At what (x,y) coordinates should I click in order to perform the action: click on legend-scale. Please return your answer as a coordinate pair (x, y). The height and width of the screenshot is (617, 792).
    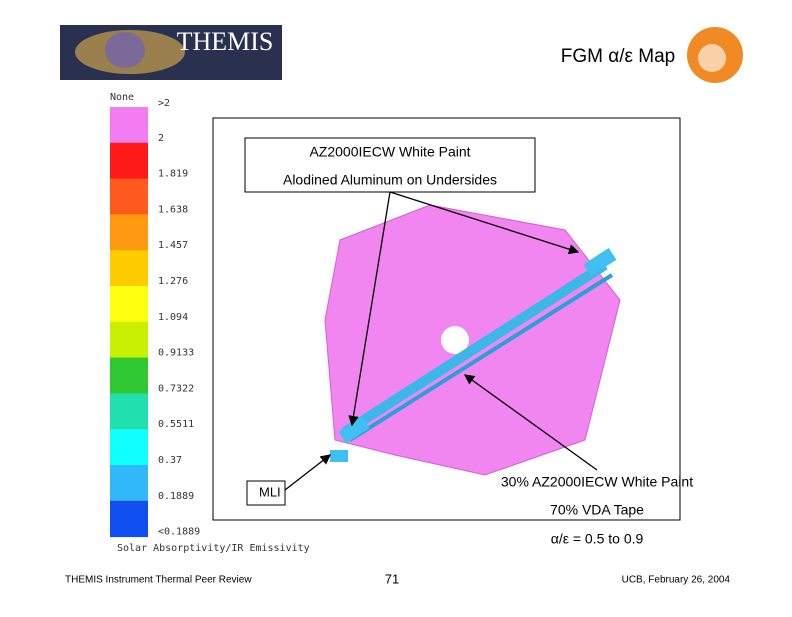
    Looking at the image, I should click on (129, 319).